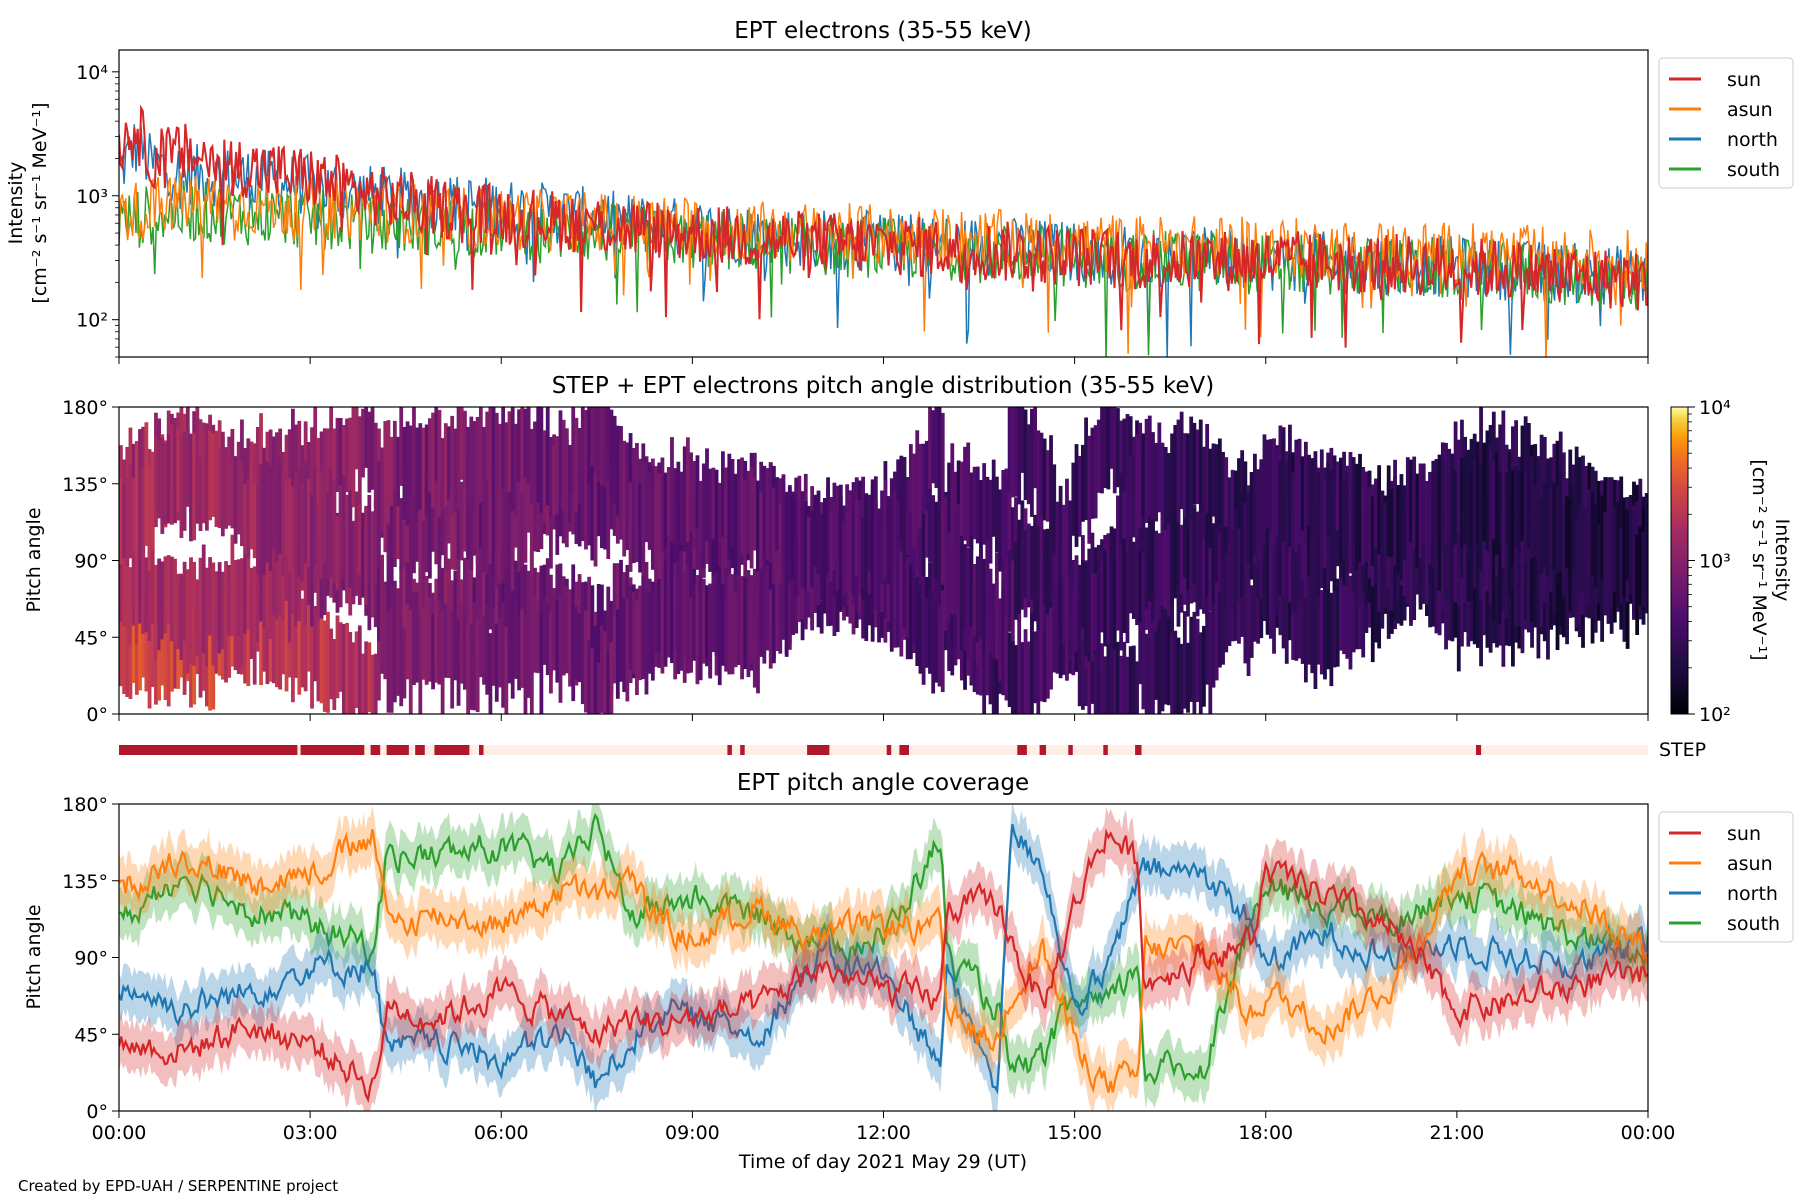  What do you see at coordinates (692, 1133) in the screenshot?
I see `panel4-xtick-label: 09:00` at bounding box center [692, 1133].